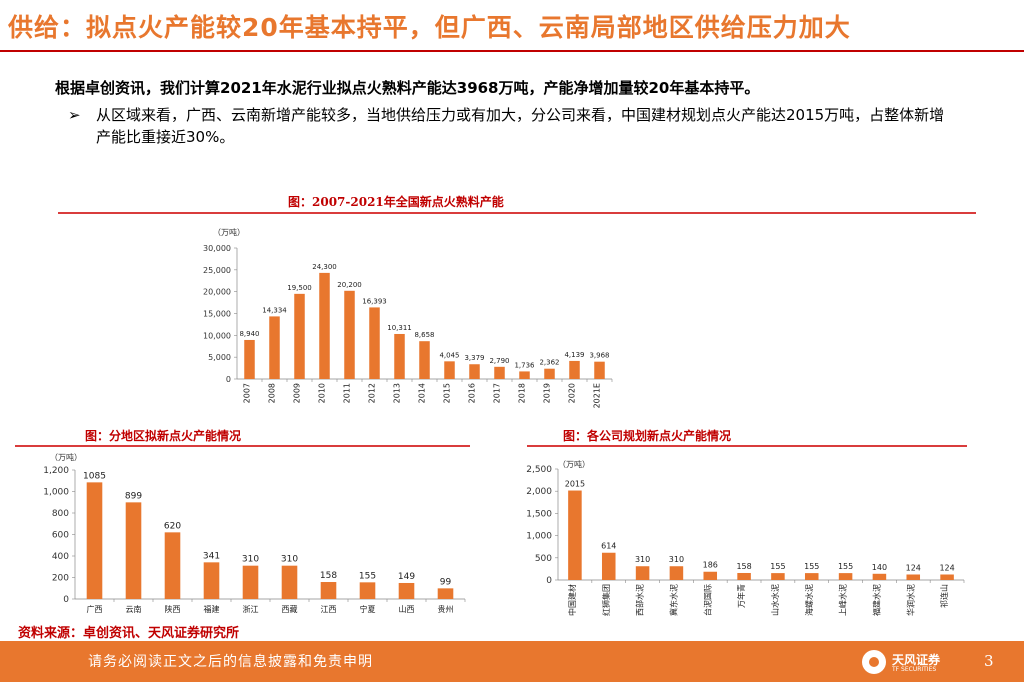  Describe the element at coordinates (944, 596) in the screenshot. I see `x-category-label: 祁连山` at that location.